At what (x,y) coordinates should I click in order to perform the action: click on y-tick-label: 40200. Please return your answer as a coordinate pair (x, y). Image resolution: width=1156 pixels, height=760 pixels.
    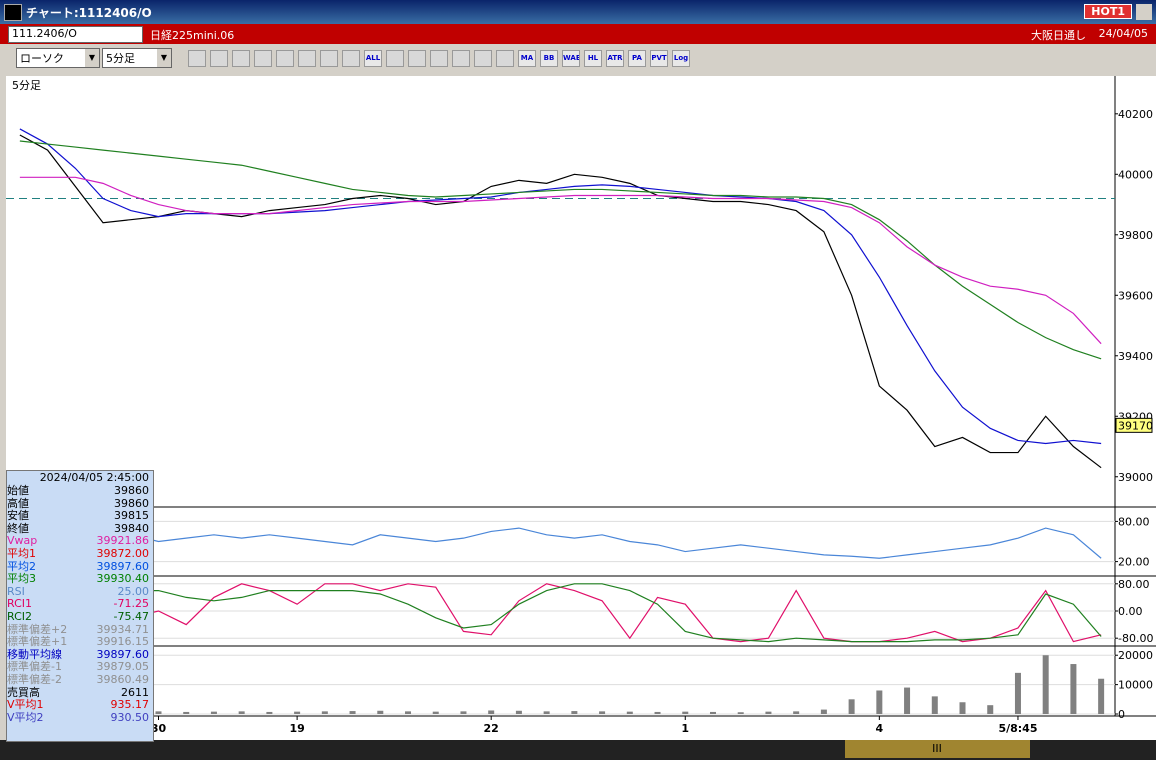
    Looking at the image, I should click on (1135, 114).